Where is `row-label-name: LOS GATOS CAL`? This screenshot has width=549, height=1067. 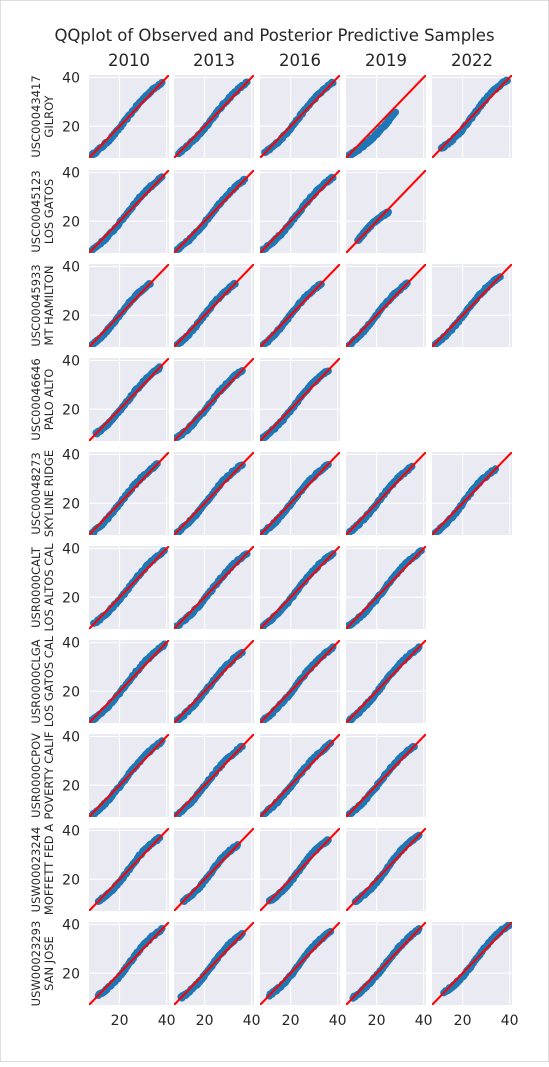 row-label-name: LOS GATOS CAL is located at coordinates (49, 681).